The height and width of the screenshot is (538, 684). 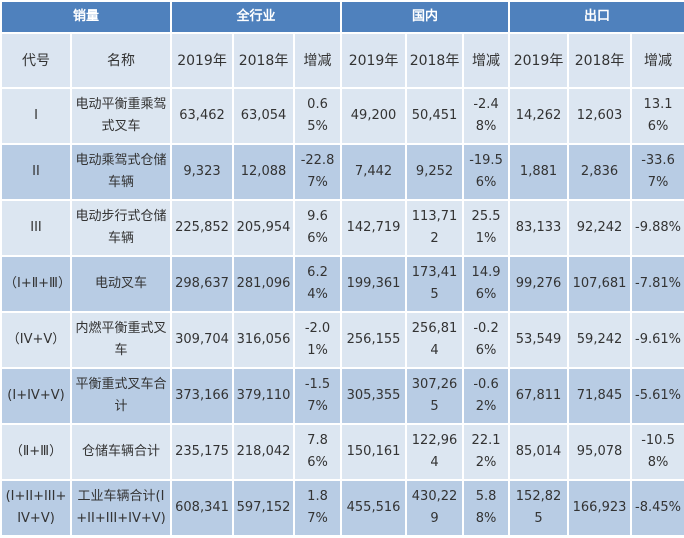 I want to click on cell: 122,964, so click(x=435, y=452).